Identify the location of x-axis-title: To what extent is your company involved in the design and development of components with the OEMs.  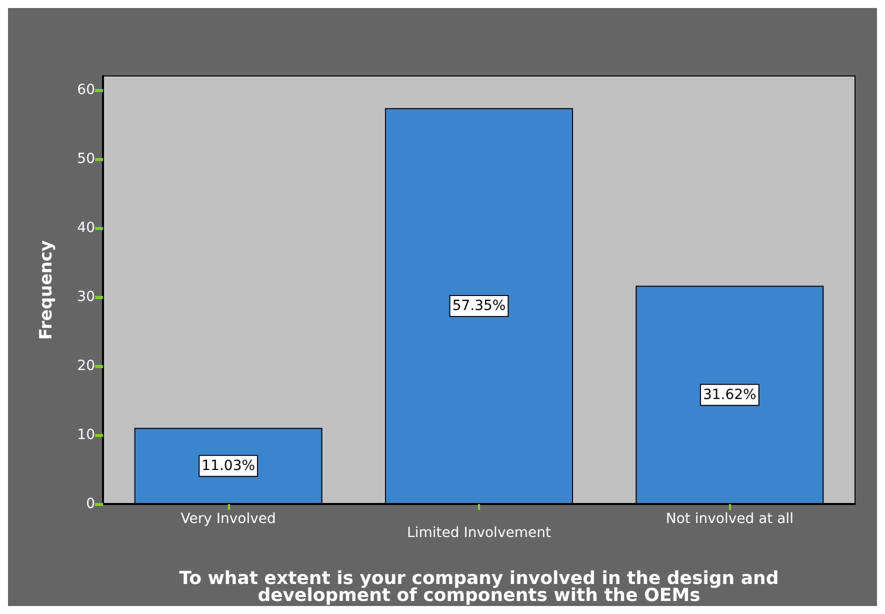
(479, 587).